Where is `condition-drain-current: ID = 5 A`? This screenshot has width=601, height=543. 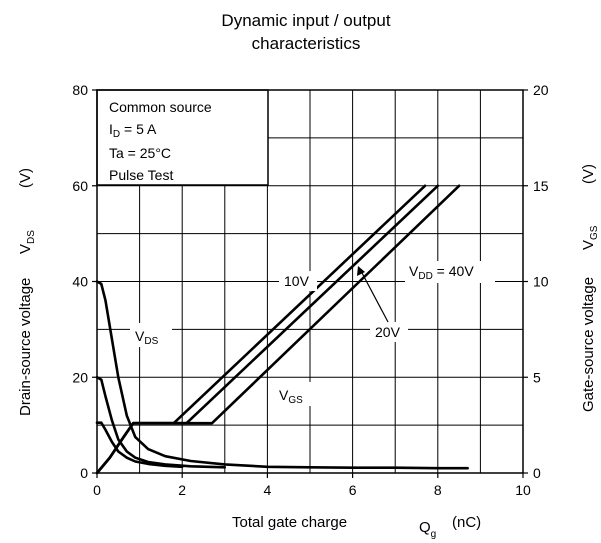 condition-drain-current: ID = 5 A is located at coordinates (133, 130).